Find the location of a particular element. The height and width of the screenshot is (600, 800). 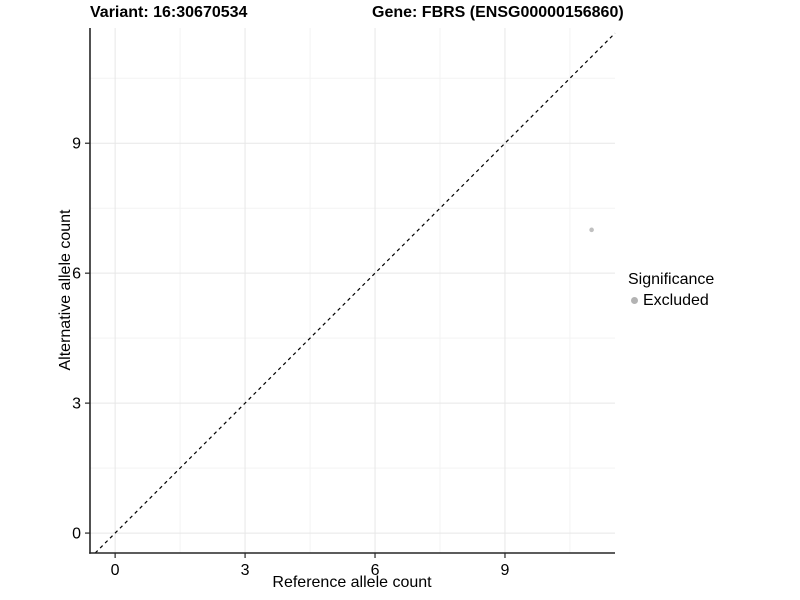

plot-title-variant: Variant: 16:30670534 is located at coordinates (169, 12).